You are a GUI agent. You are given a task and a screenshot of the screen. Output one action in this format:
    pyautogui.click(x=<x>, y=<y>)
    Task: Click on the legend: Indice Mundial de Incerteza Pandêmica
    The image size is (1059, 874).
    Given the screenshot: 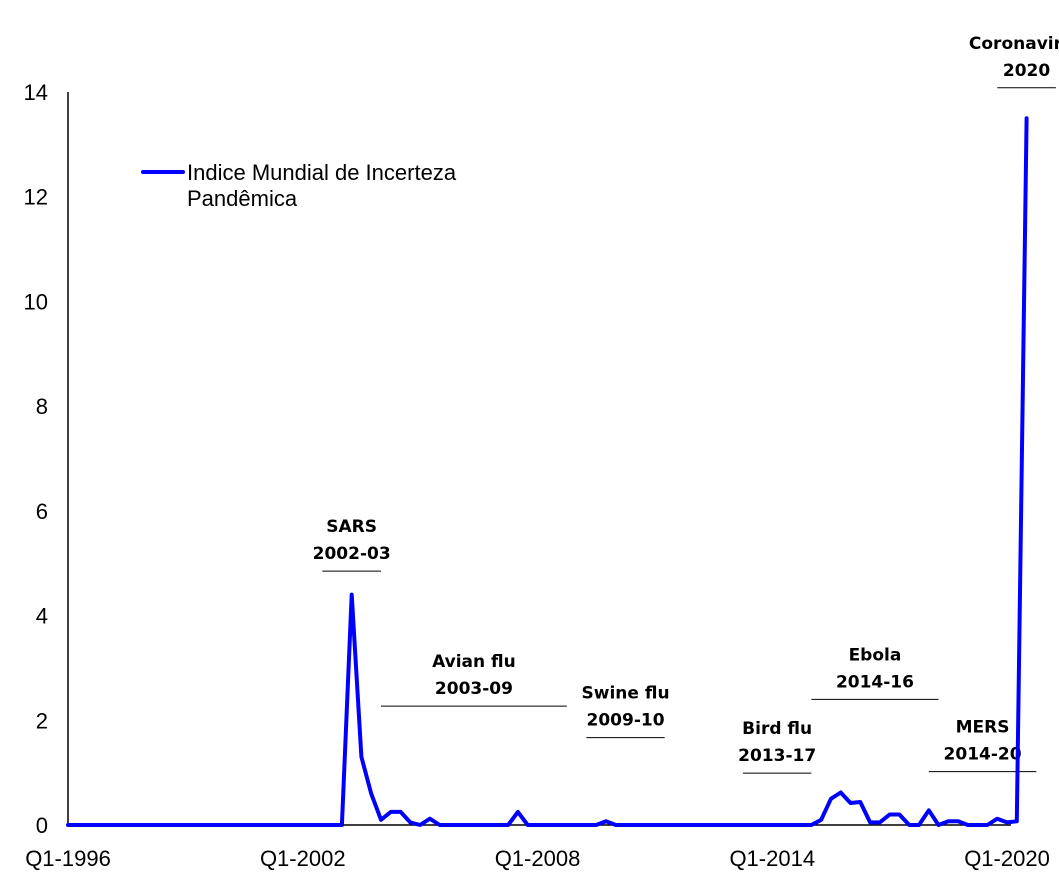 What is the action you would take?
    pyautogui.click(x=299, y=185)
    